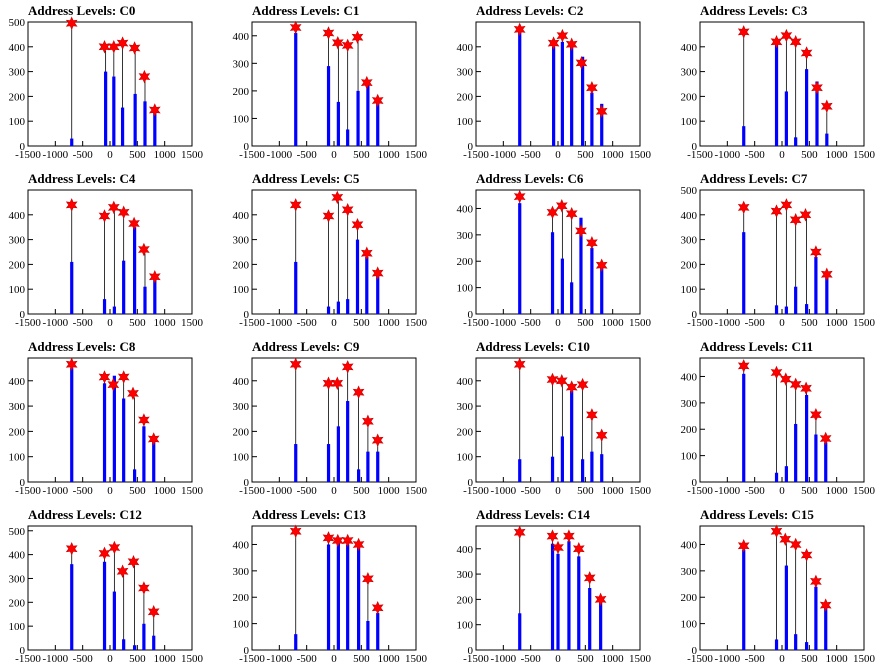 The width and height of the screenshot is (896, 672). What do you see at coordinates (754, 10) in the screenshot?
I see `chart-title: Address Levels: C3` at bounding box center [754, 10].